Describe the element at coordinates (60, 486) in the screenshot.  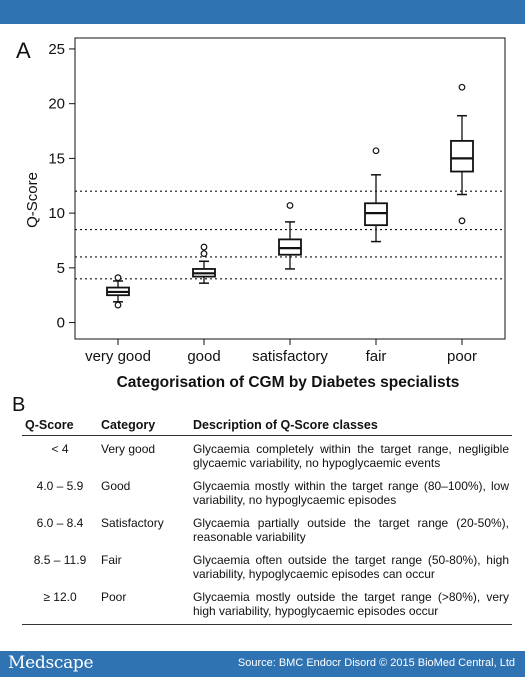
I see `qscore-cell: 4.0 – 5.9` at that location.